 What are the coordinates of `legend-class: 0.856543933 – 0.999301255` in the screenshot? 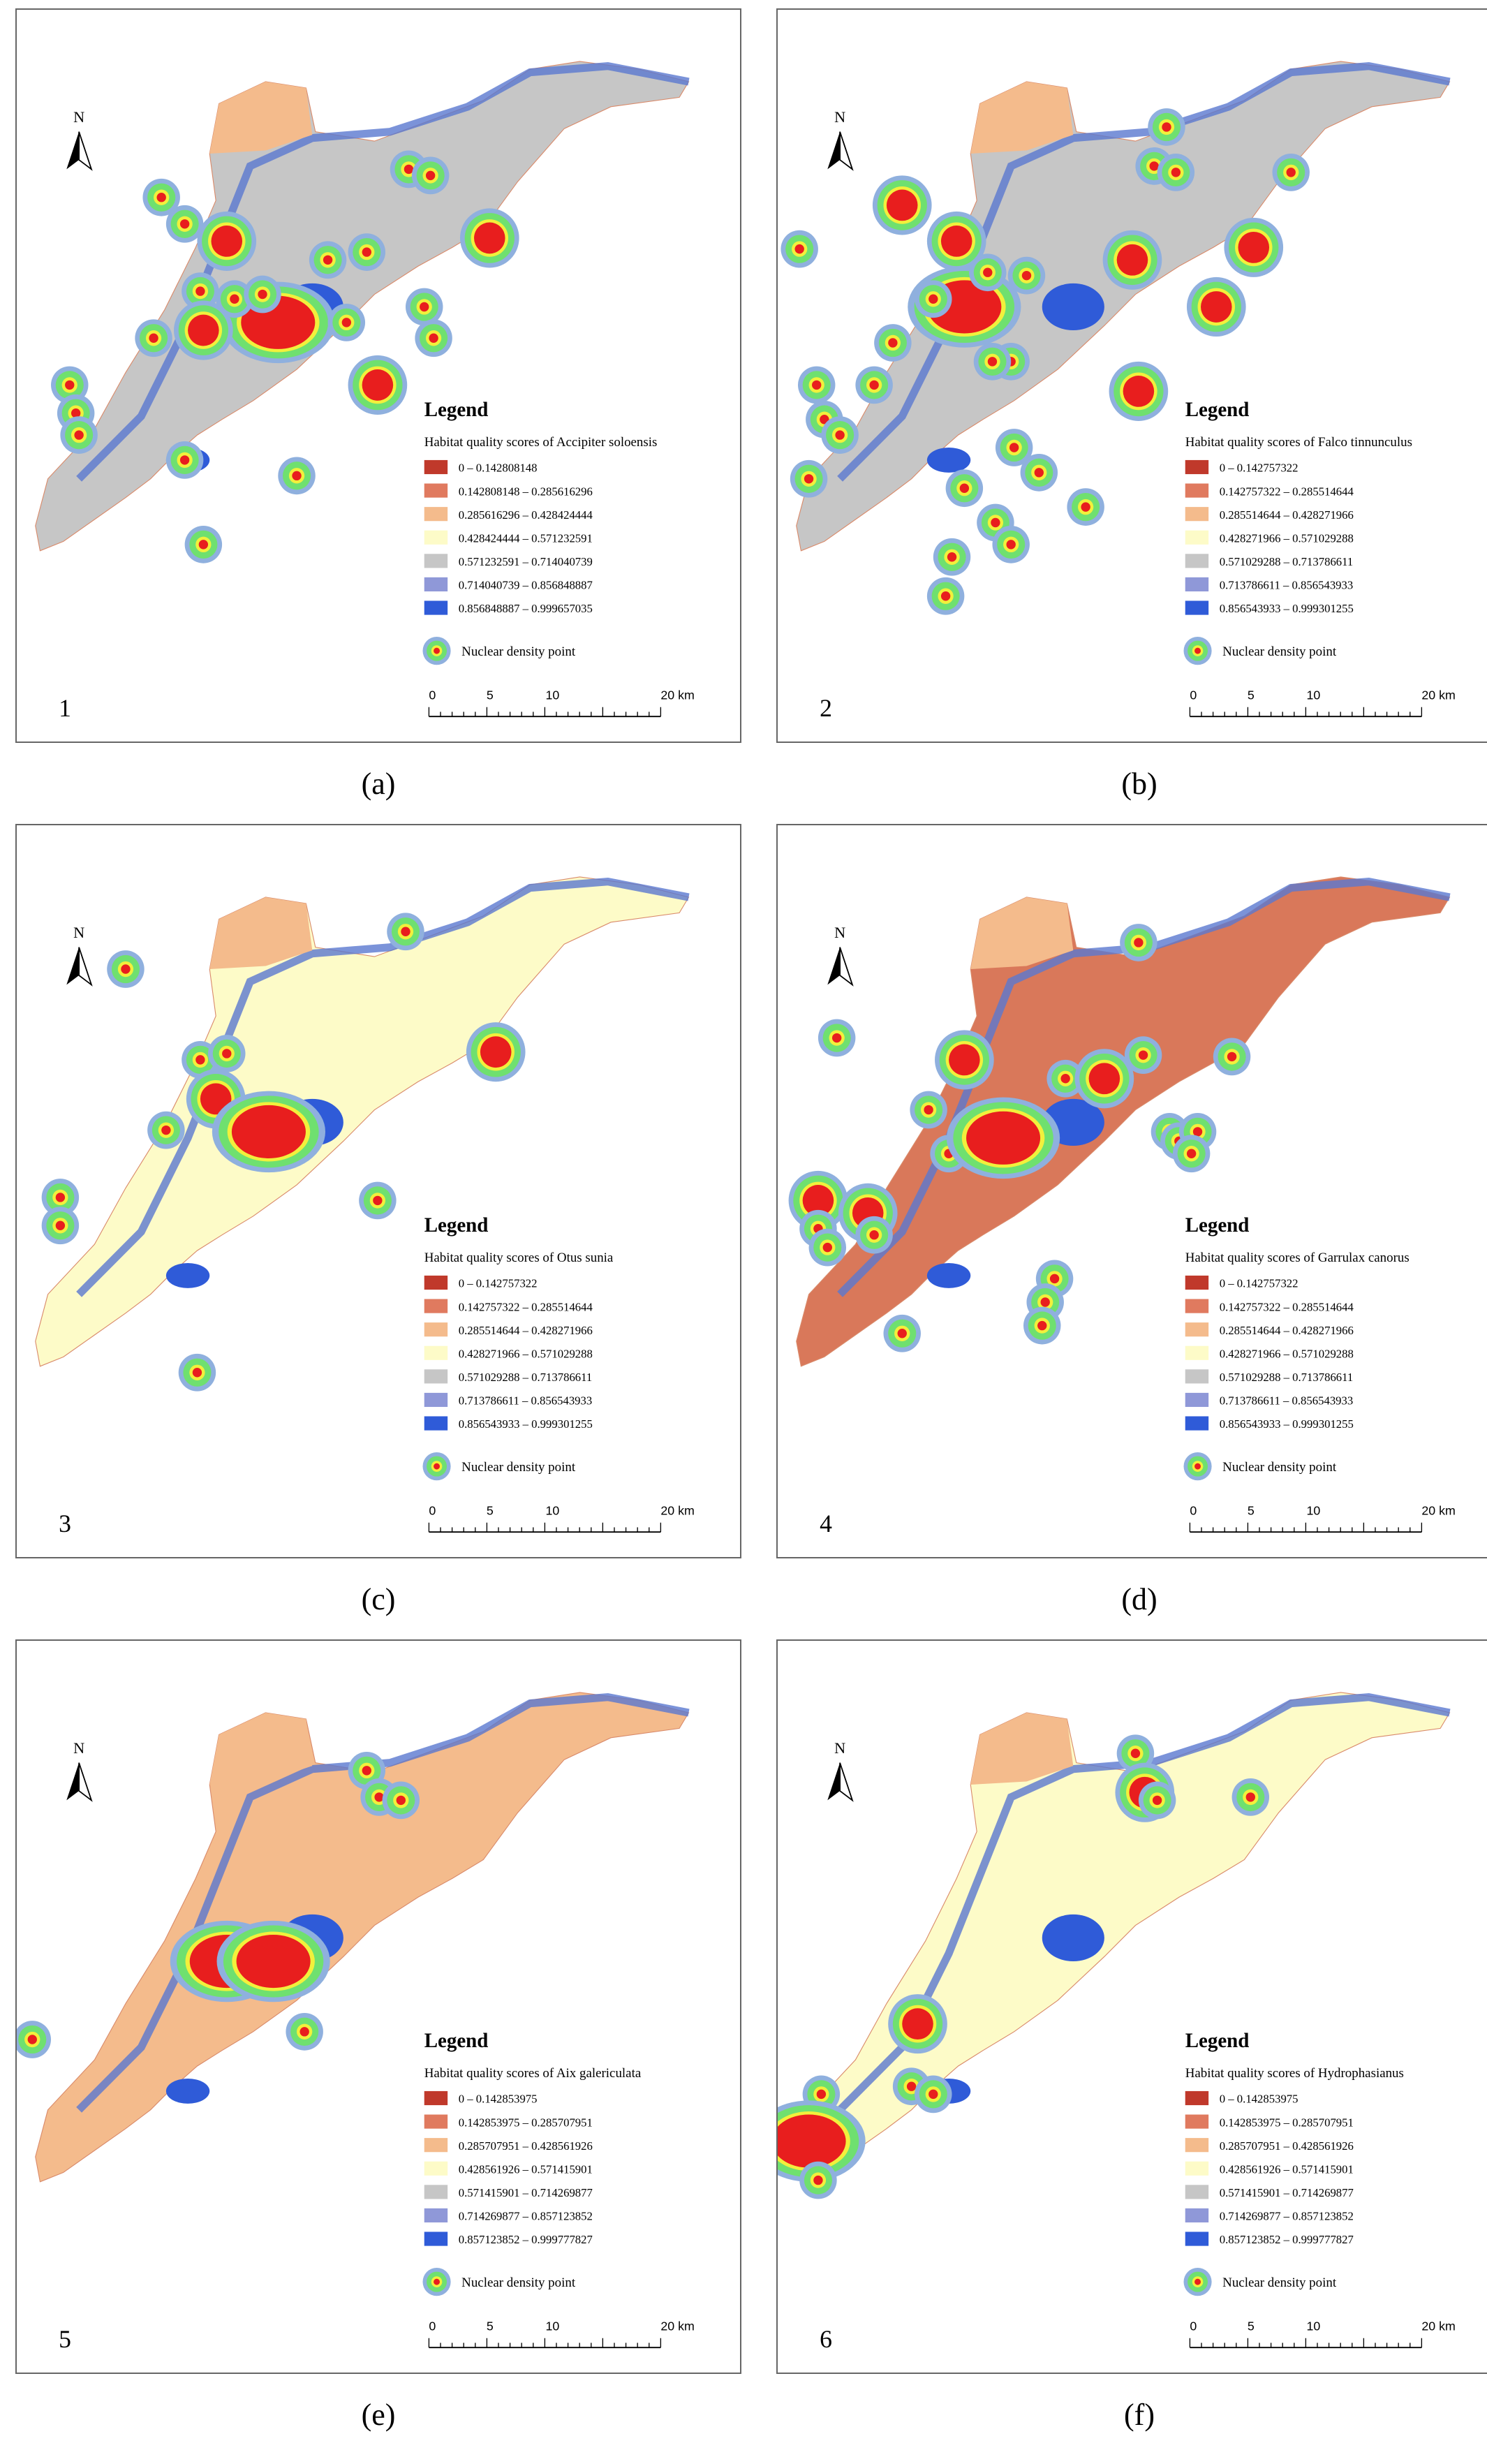 It's located at (1287, 608).